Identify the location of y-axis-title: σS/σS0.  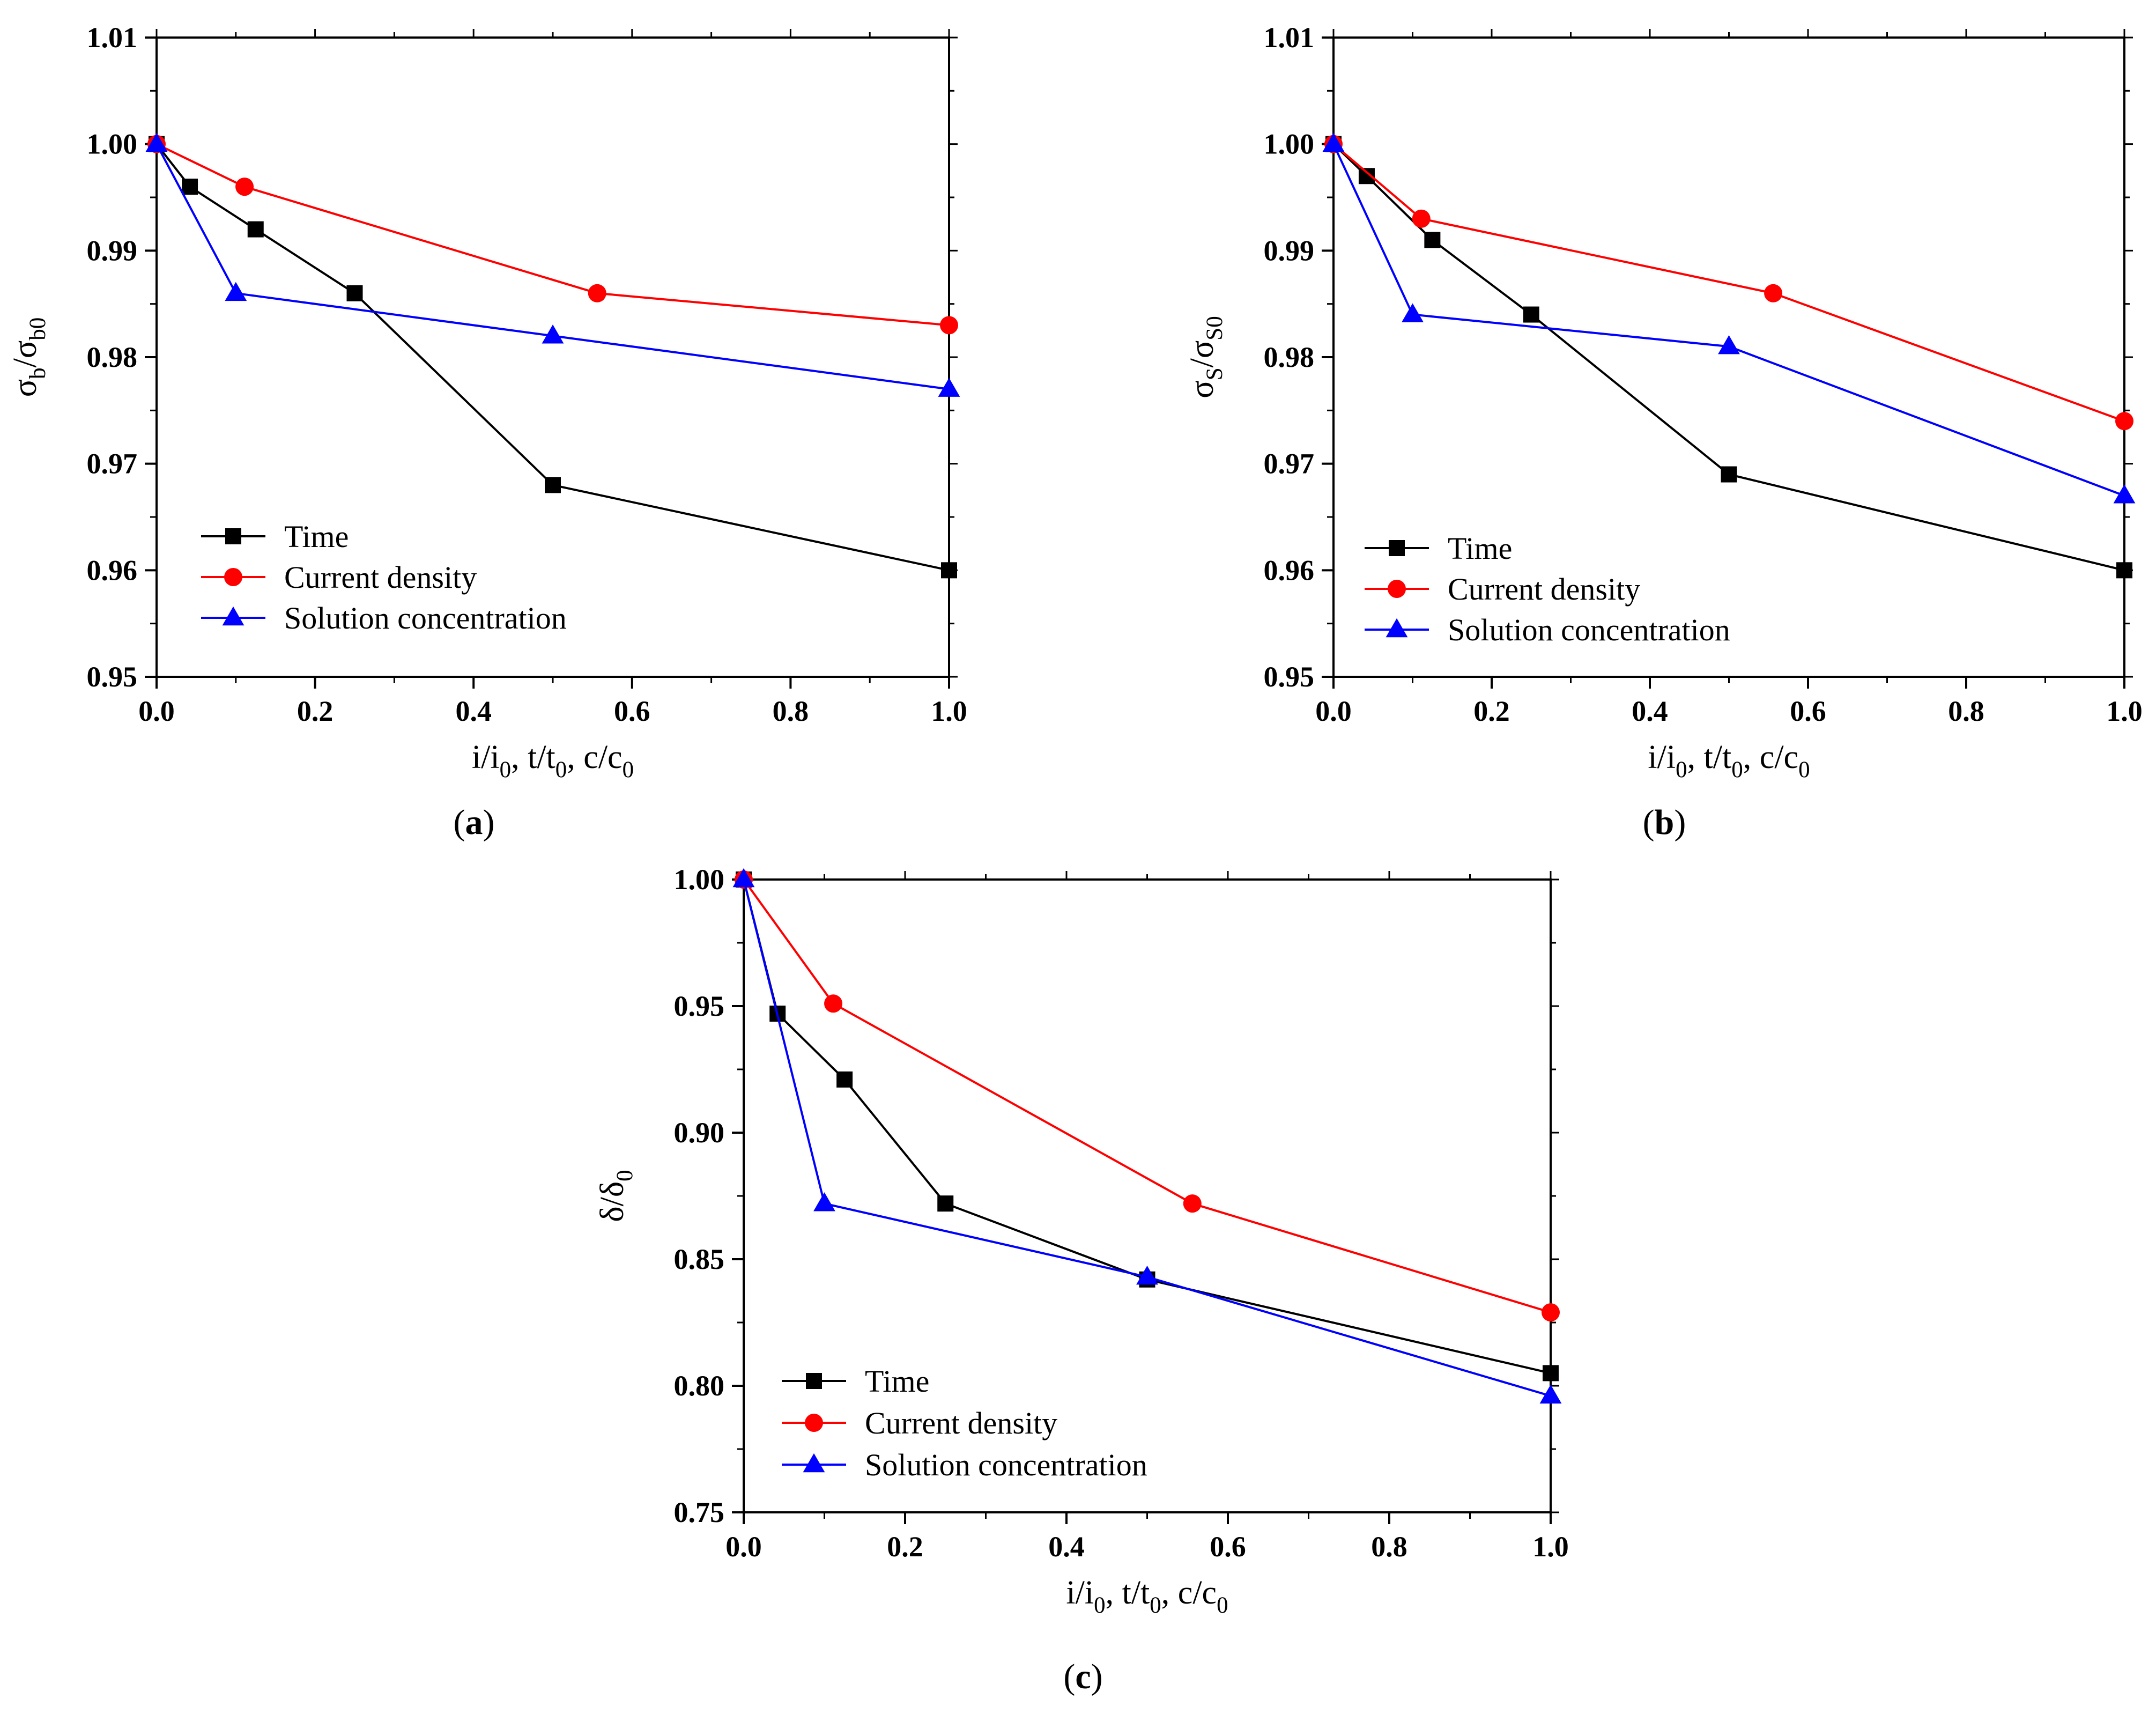
(1205, 357).